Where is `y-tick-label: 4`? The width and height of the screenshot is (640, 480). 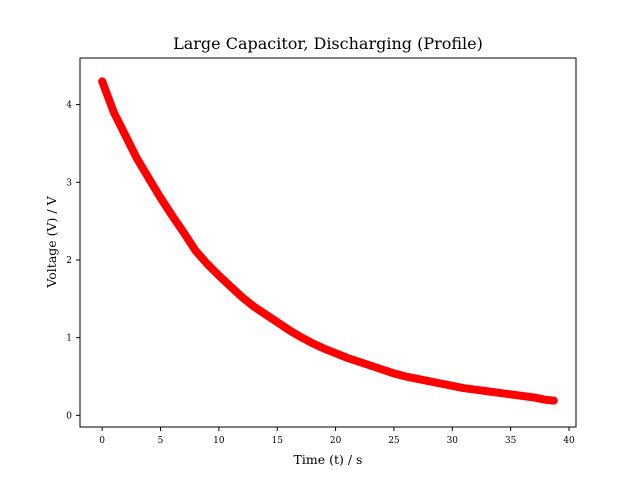 y-tick-label: 4 is located at coordinates (69, 106).